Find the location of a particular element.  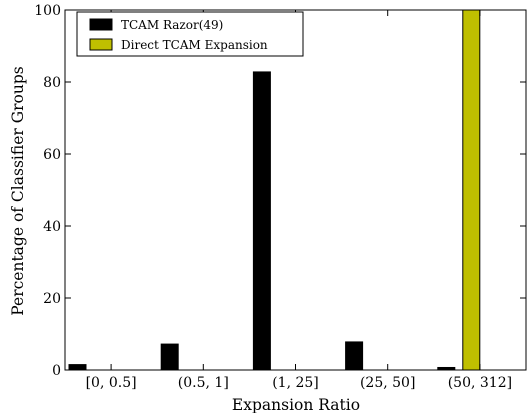

legend-box is located at coordinates (190, 34).